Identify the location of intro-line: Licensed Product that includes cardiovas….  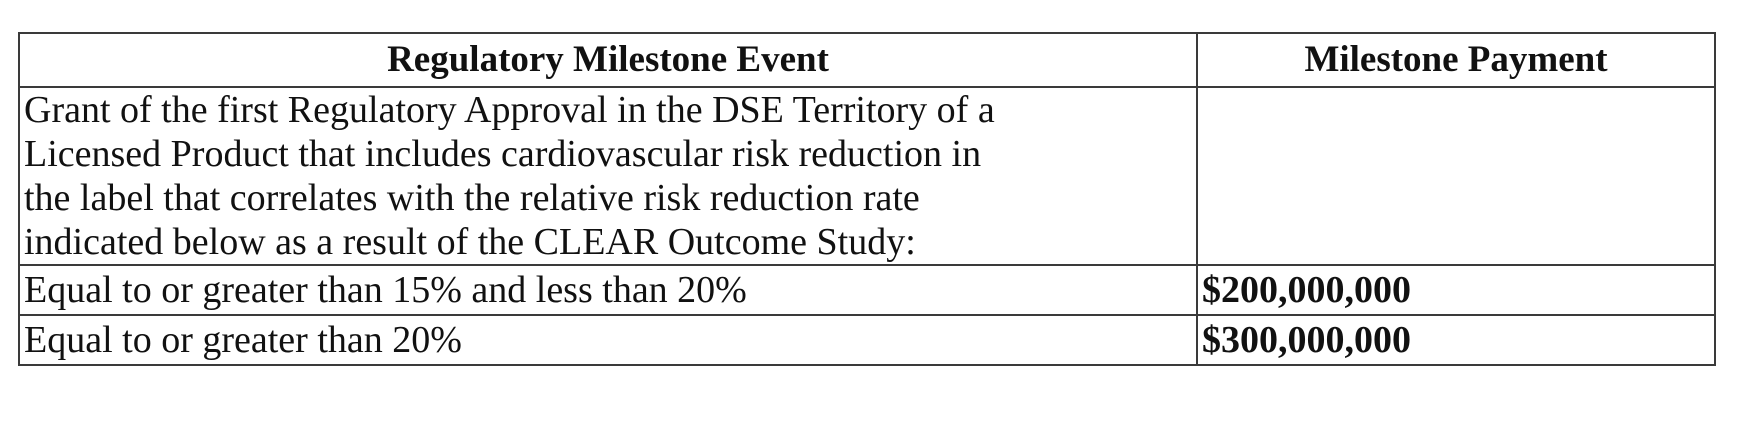
(503, 154).